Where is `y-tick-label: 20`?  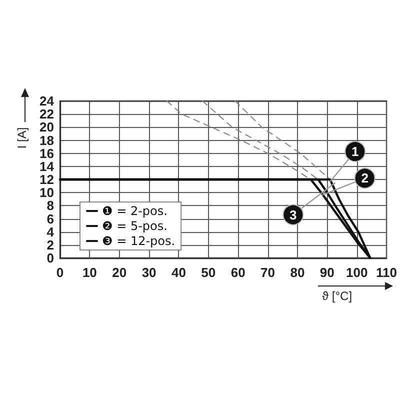 y-tick-label: 20 is located at coordinates (47, 127).